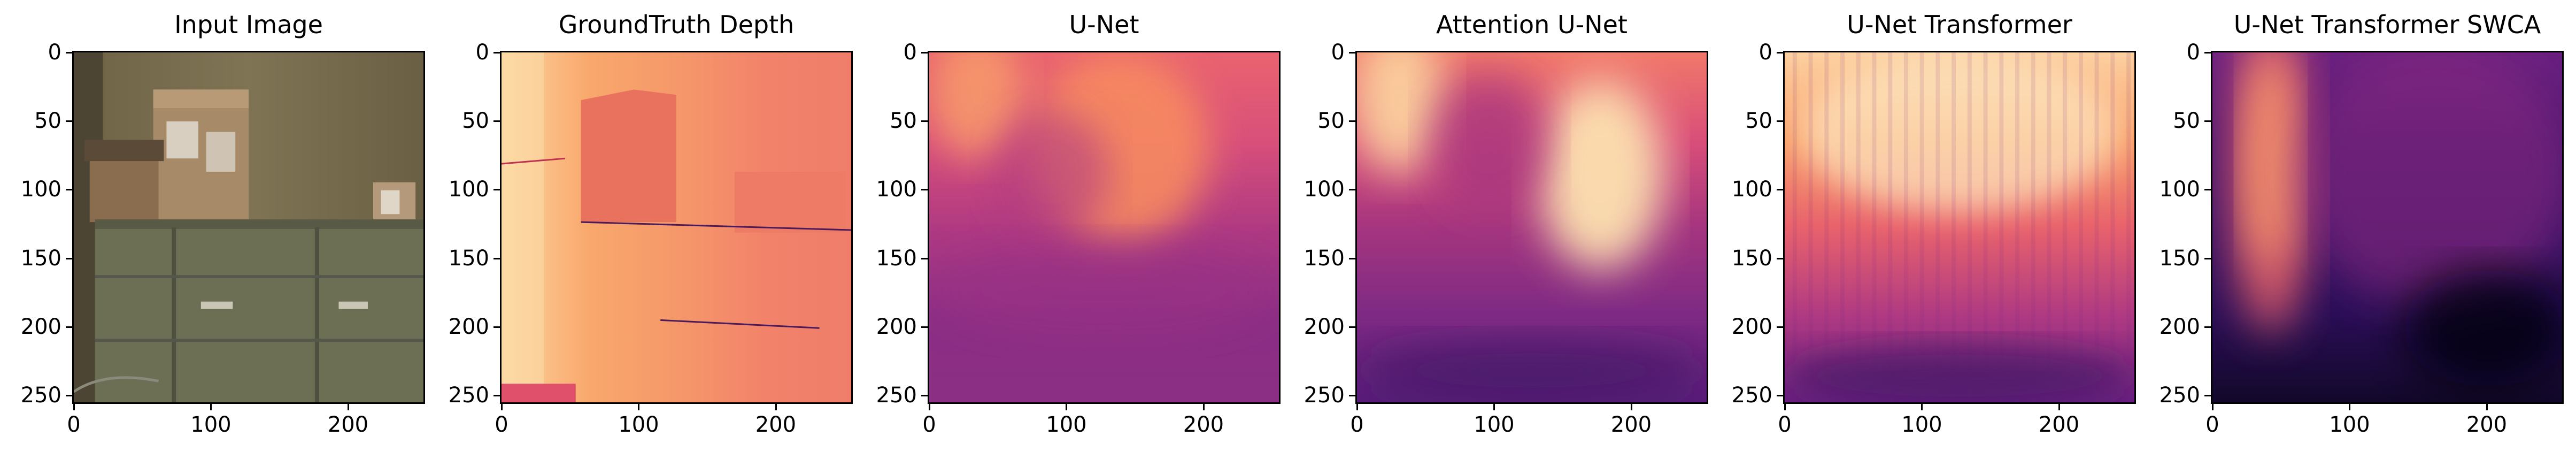 This screenshot has width=2576, height=459. I want to click on input-photo, so click(249, 227).